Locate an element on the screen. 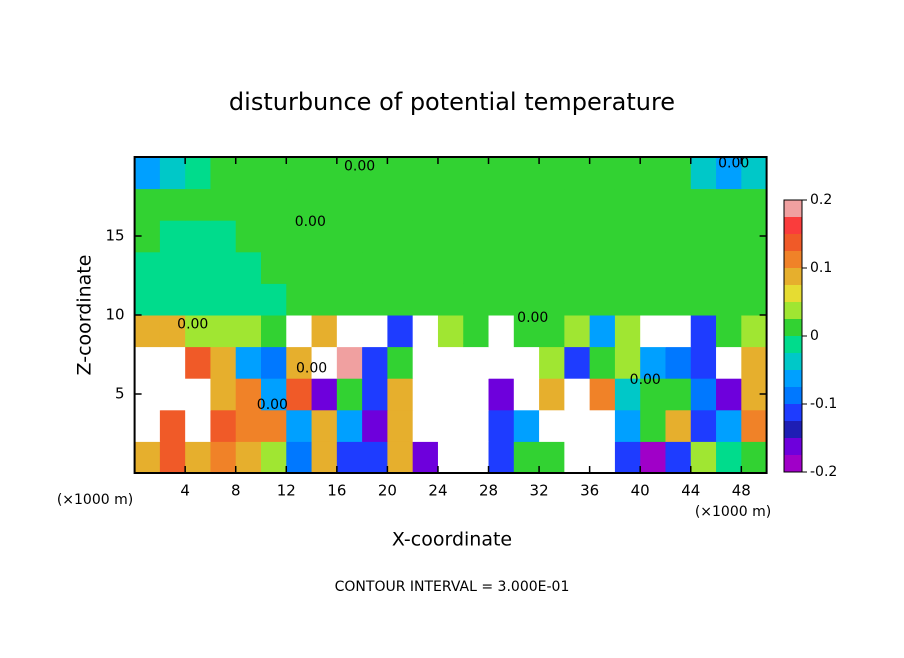 The image size is (904, 658). y-tick-label: 10 is located at coordinates (115, 315).